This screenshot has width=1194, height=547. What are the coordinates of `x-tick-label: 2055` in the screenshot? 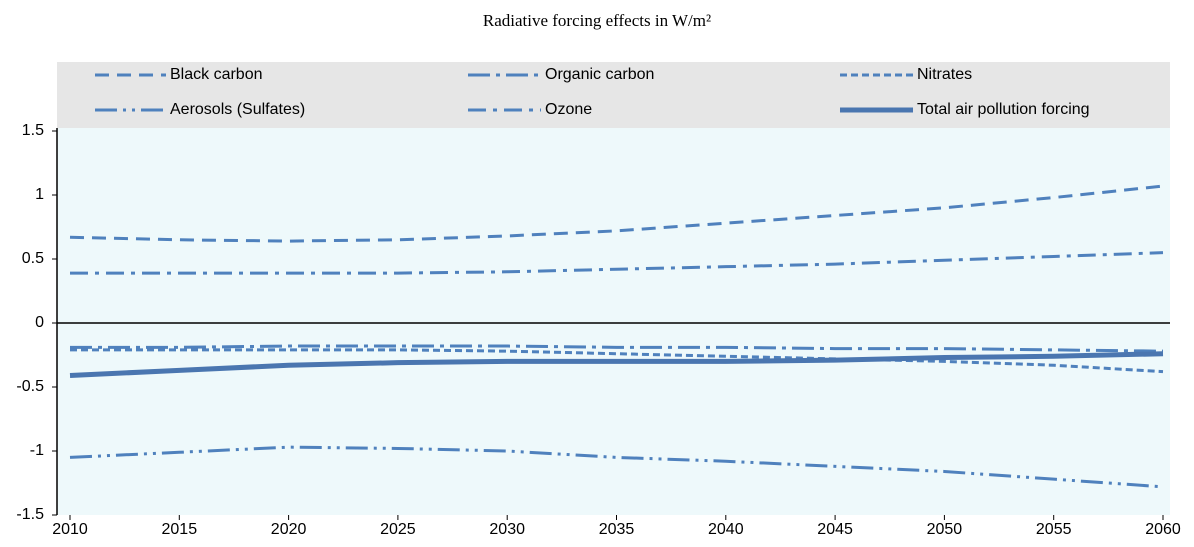 It's located at (1054, 529).